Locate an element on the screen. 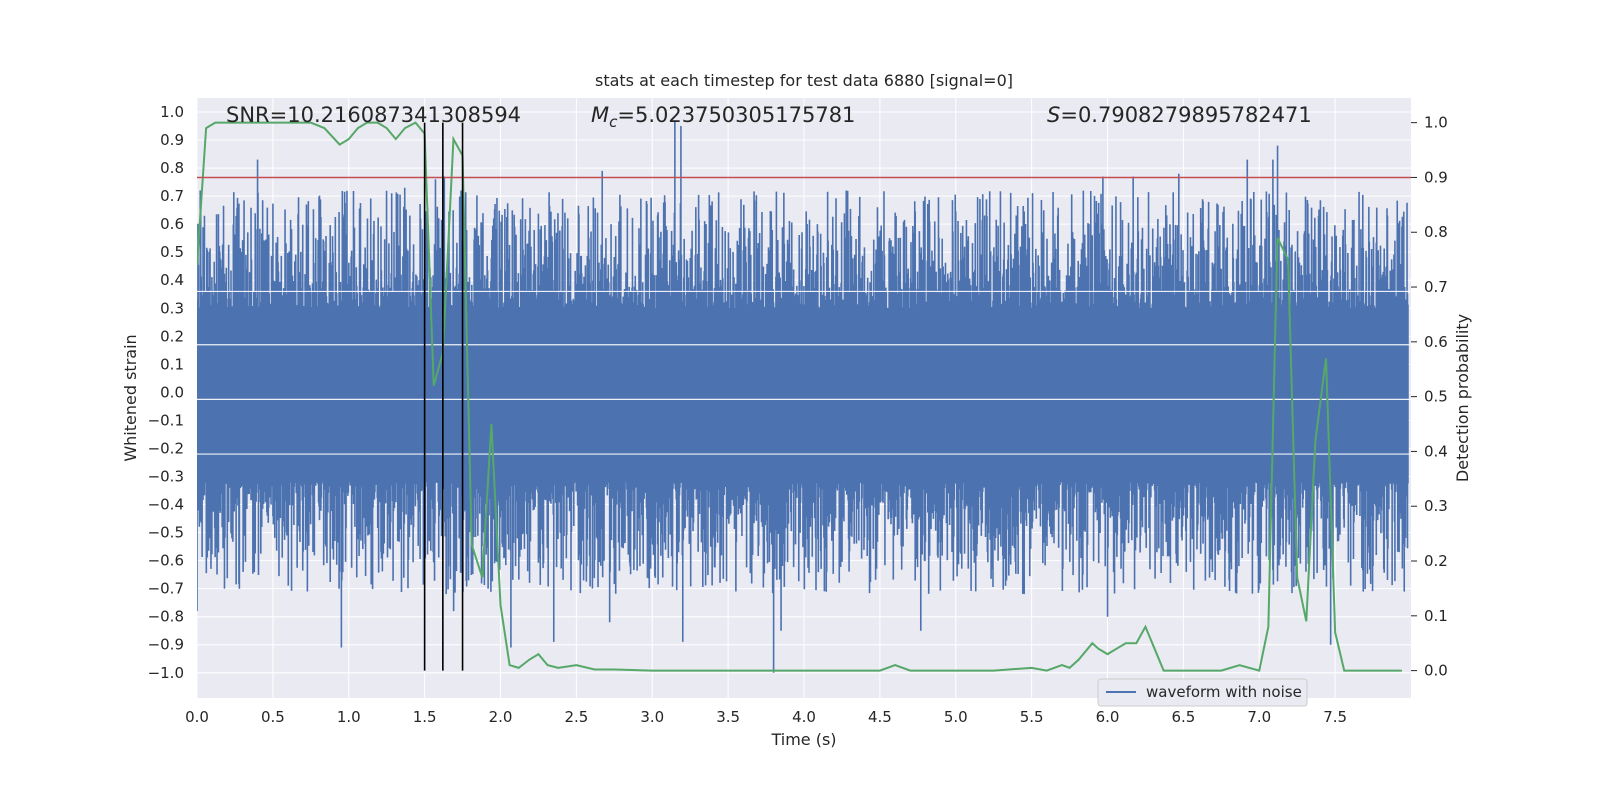 The image size is (1600, 800). y-right-axis-ticks: 1.0 0.9 0.8 0.7 0.6 0.5 0.4 0.3 0.2 0.1 0.0 is located at coordinates (1429, 397).